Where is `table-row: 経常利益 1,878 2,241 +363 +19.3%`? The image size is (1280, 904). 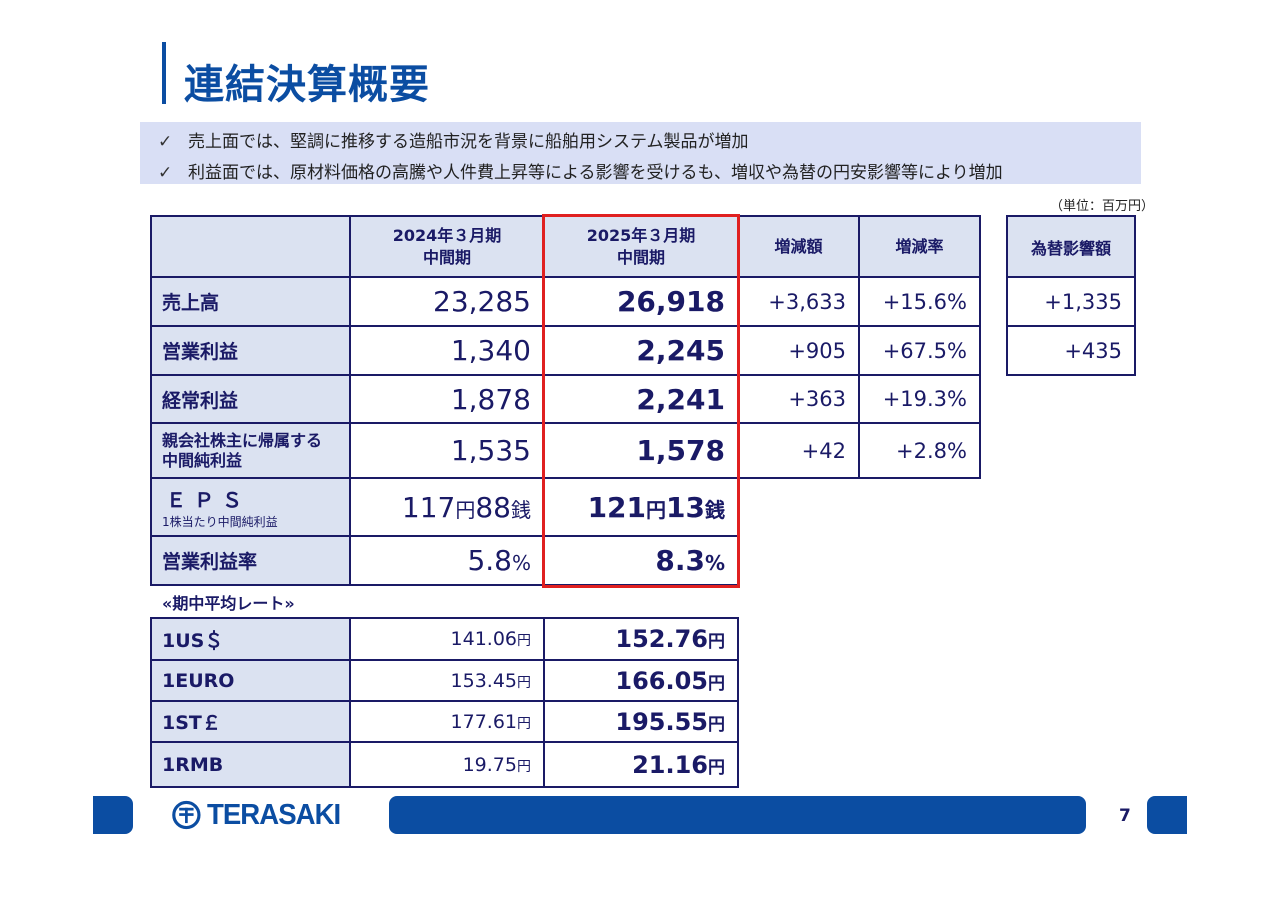 table-row: 経常利益 1,878 2,241 +363 +19.3% is located at coordinates (565, 399).